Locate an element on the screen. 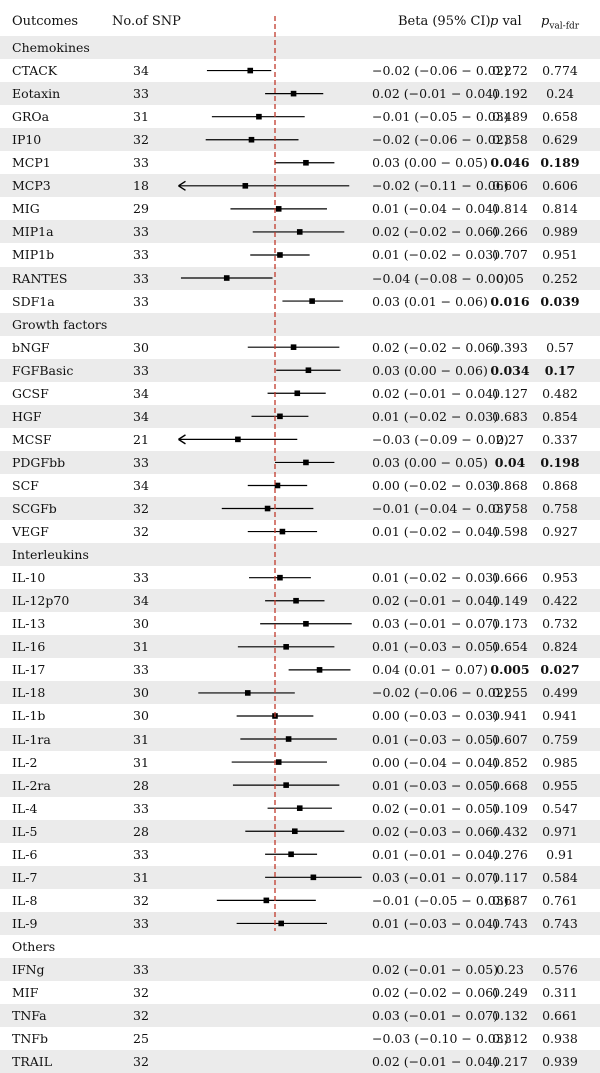  p-fdr-value: 0.499 is located at coordinates (560, 693).